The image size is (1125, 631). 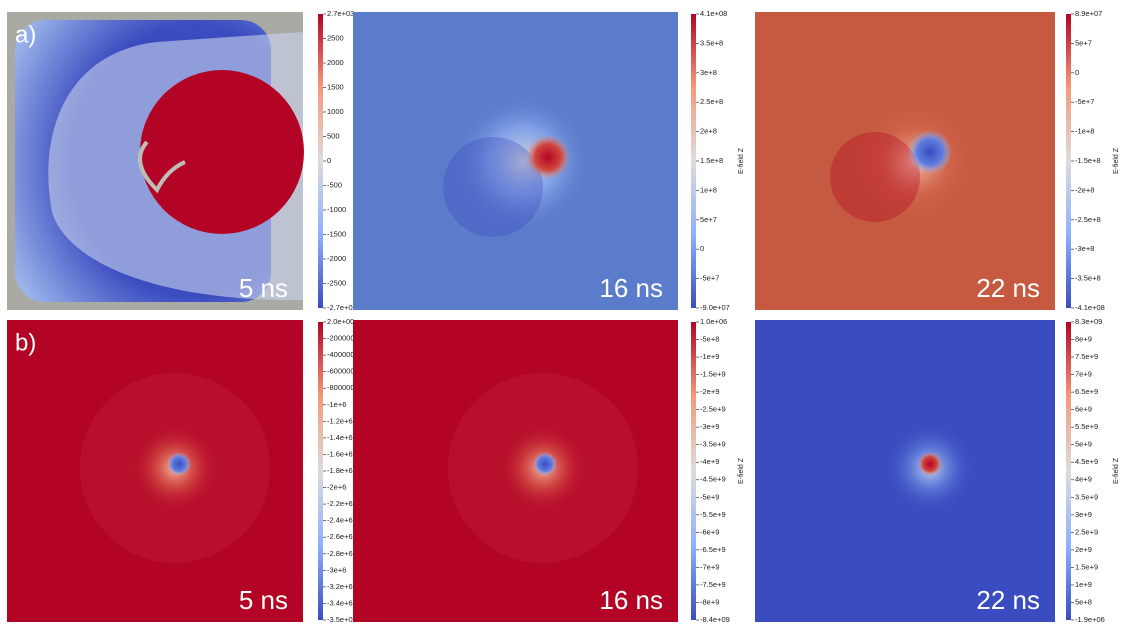 I want to click on colorbar-tick-label: 1.0e+06, so click(x=713, y=321).